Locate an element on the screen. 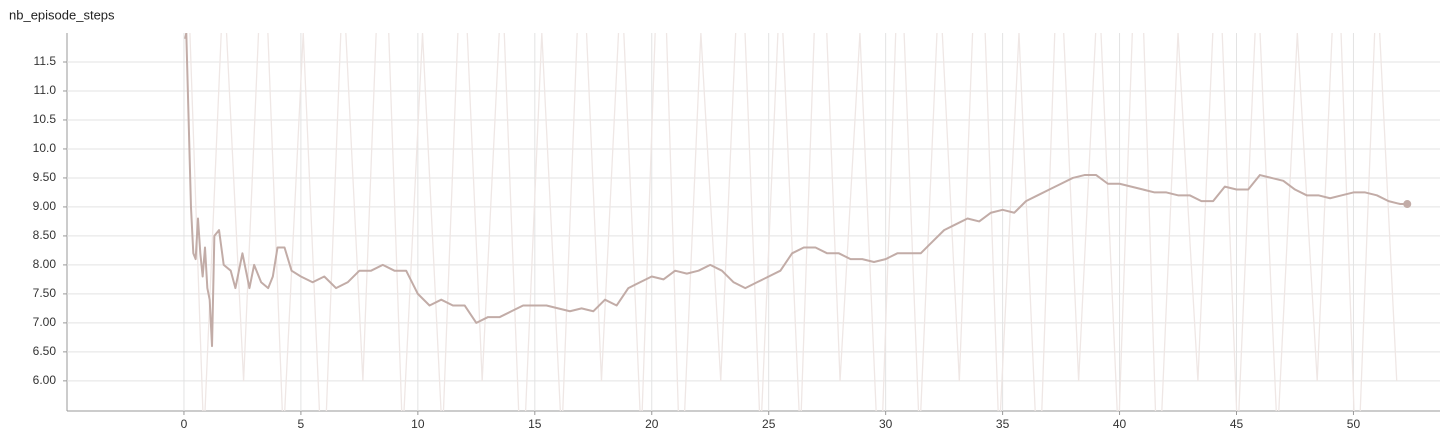 The width and height of the screenshot is (1445, 431). x-tick-label: 15 is located at coordinates (535, 424).